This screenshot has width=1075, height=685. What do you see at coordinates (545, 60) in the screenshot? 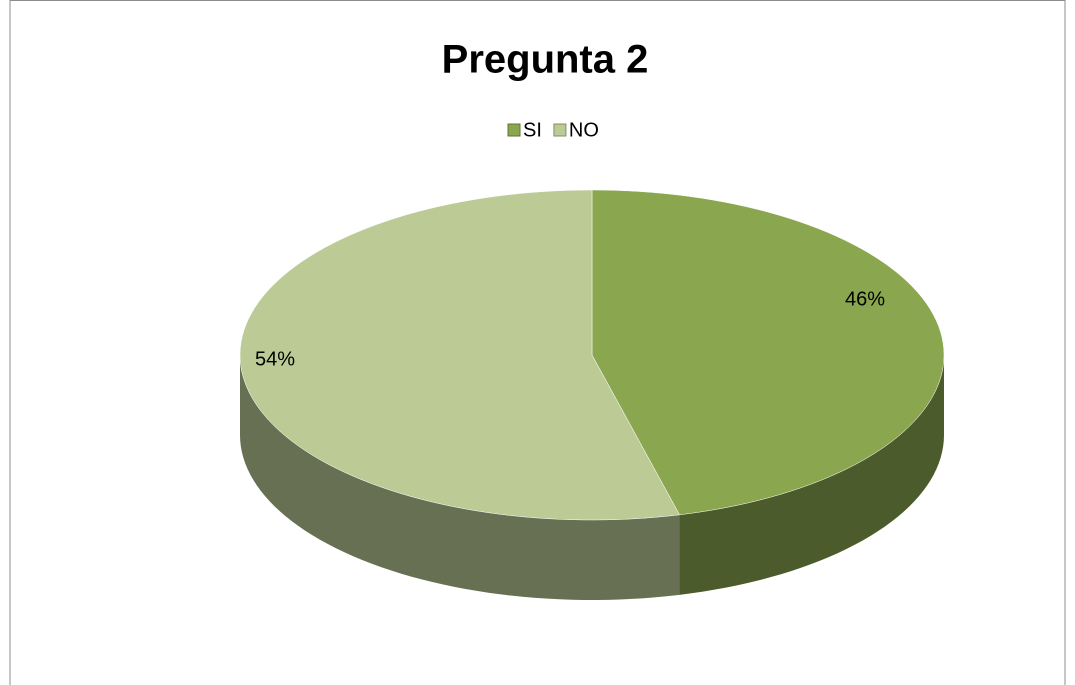
I see `chart-title: Pregunta 2` at bounding box center [545, 60].